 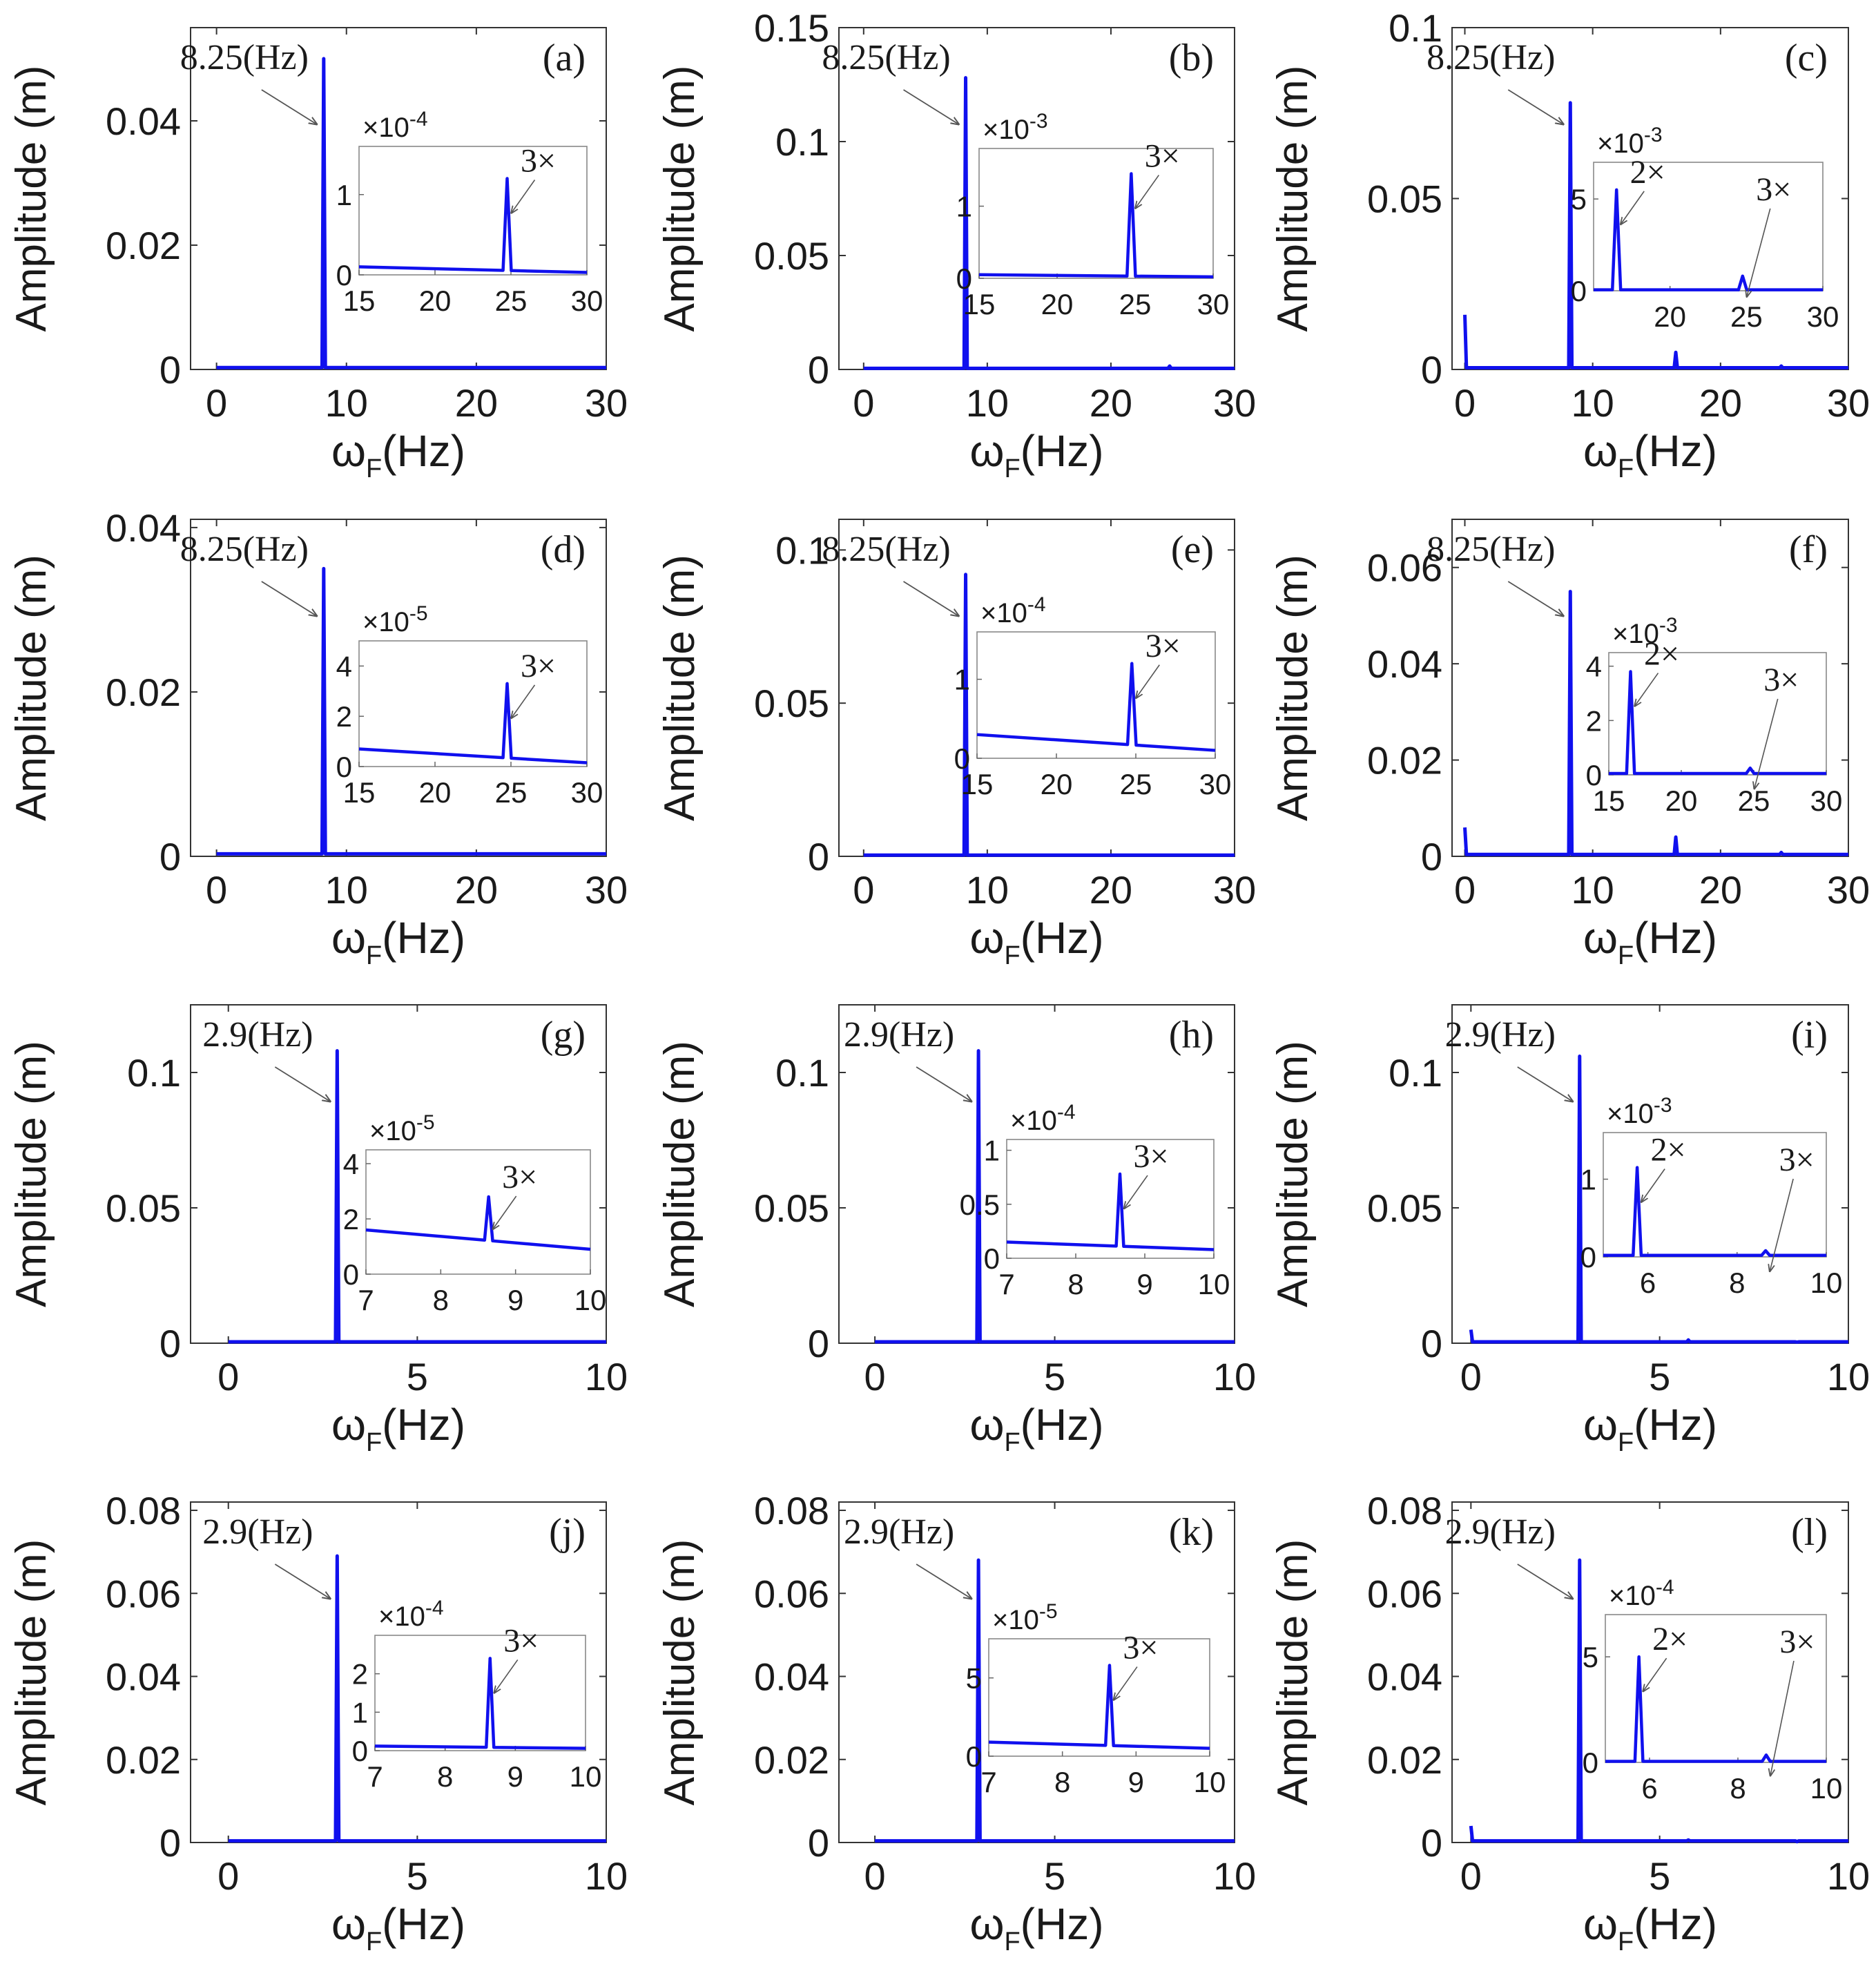 I want to click on inset-l: 0 5 6 8 10 ×10⁻⁴ 2× 3×, so click(x=1713, y=1690).